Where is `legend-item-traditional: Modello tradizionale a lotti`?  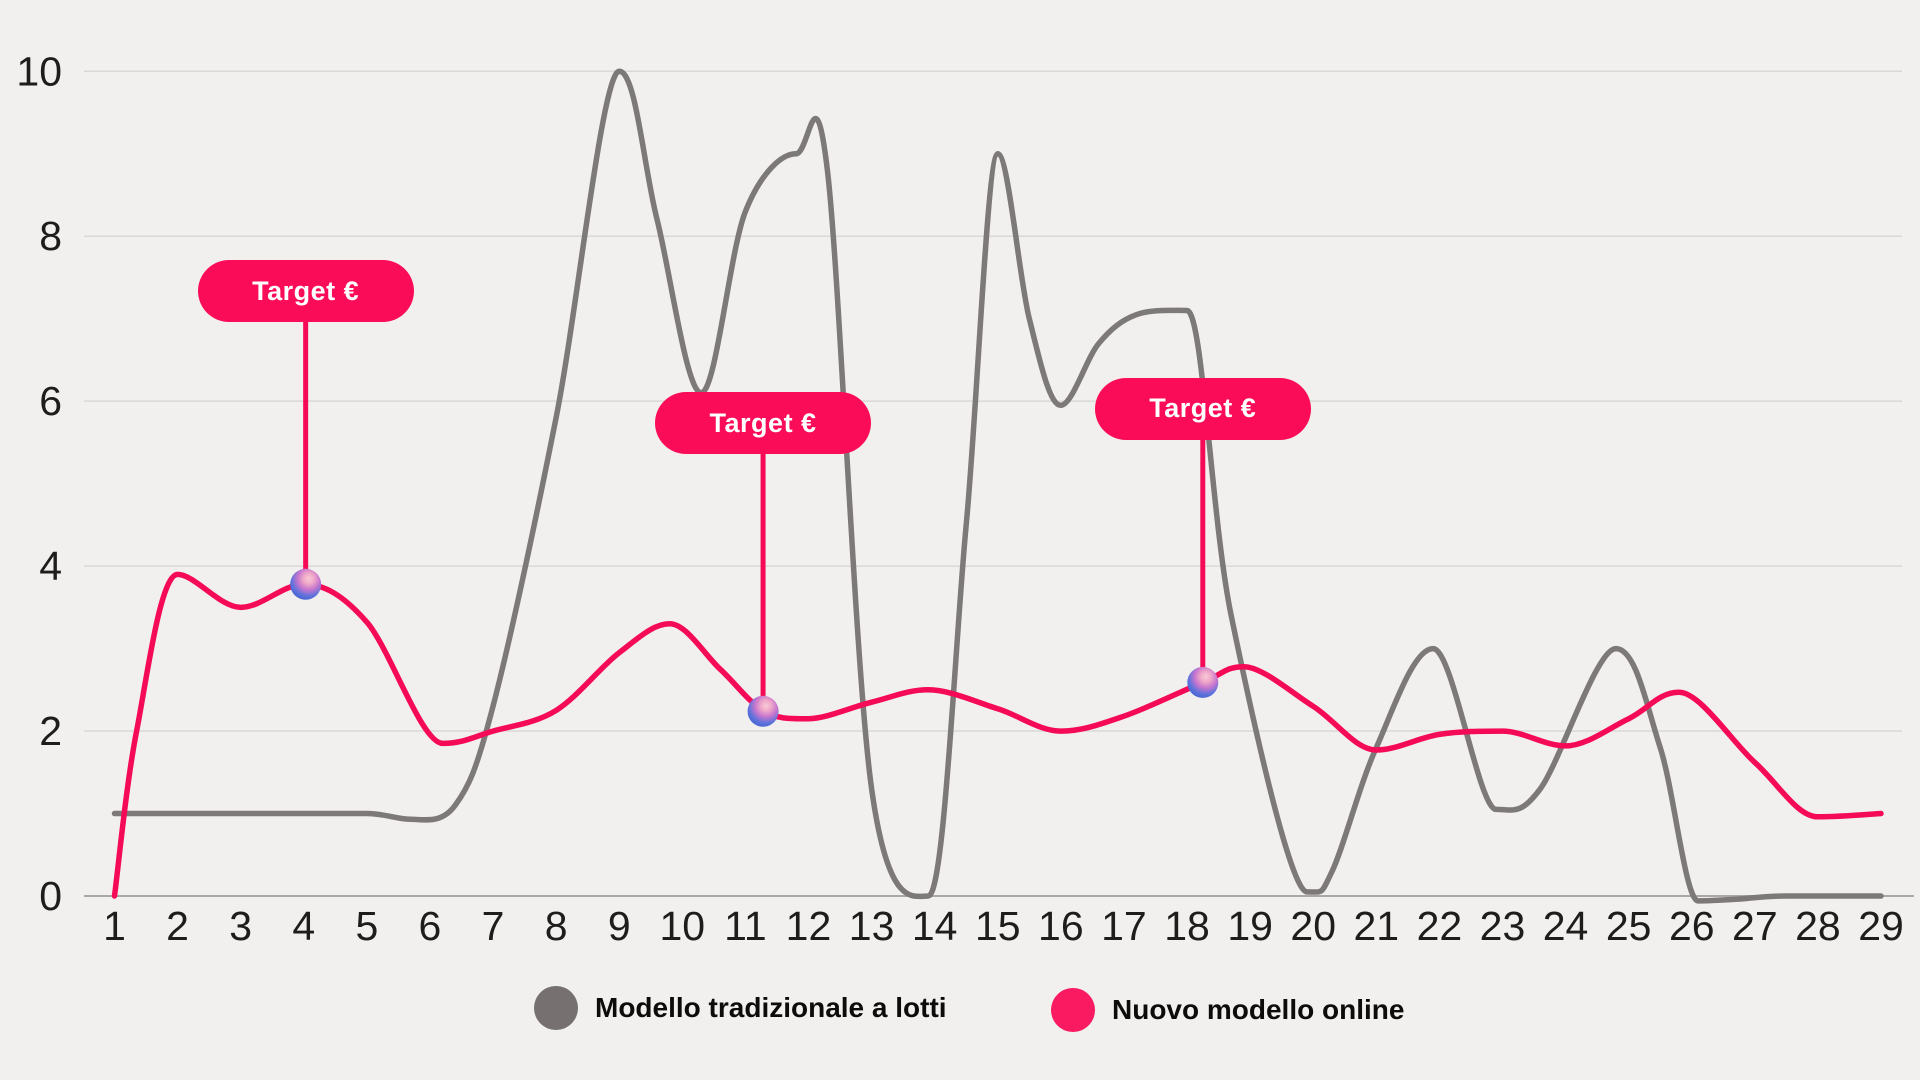
legend-item-traditional: Modello tradizionale a lotti is located at coordinates (740, 1008).